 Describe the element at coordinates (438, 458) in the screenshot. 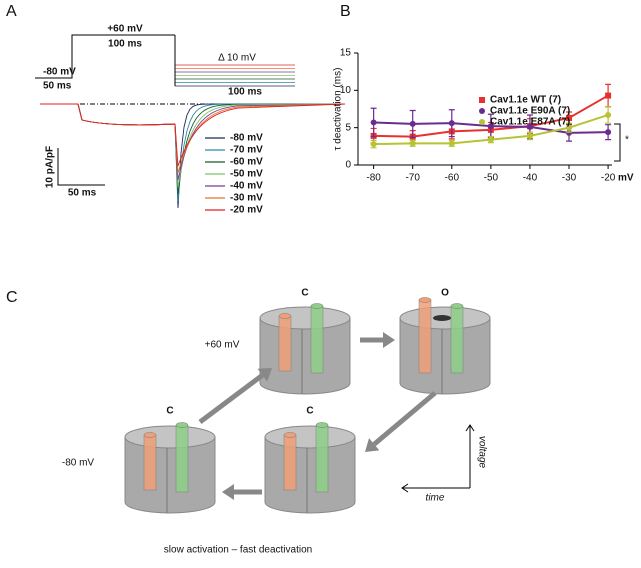

I see `axis-arrows` at that location.